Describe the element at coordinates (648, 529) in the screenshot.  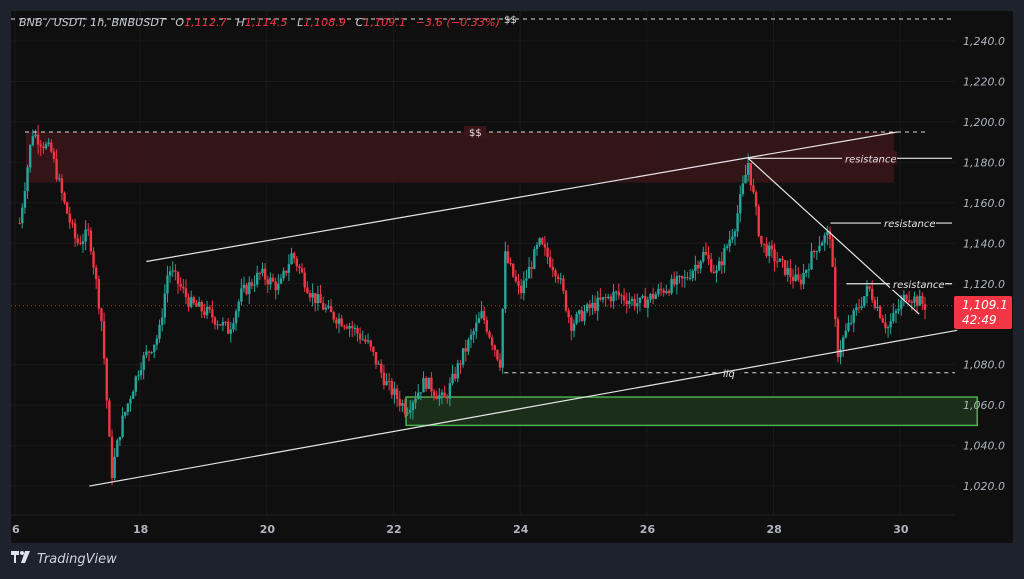
I see `time-tick: 26` at that location.